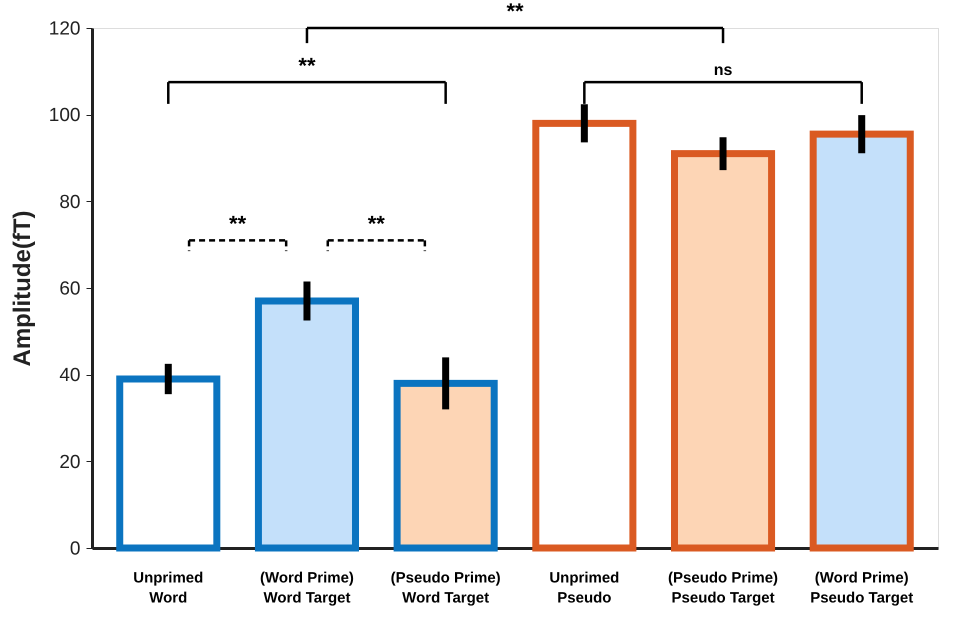  What do you see at coordinates (445, 588) in the screenshot?
I see `x-tick-label: (Pseudo Prime) Word Target` at bounding box center [445, 588].